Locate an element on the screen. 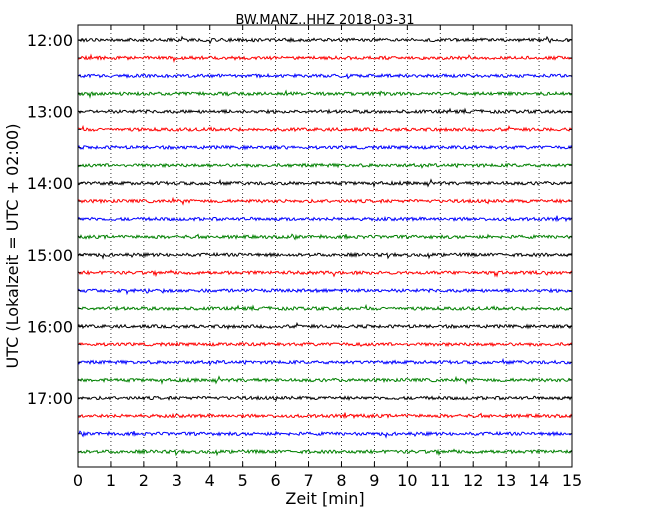 This screenshot has height=520, width=650. x-tick-label: 9 is located at coordinates (374, 480).